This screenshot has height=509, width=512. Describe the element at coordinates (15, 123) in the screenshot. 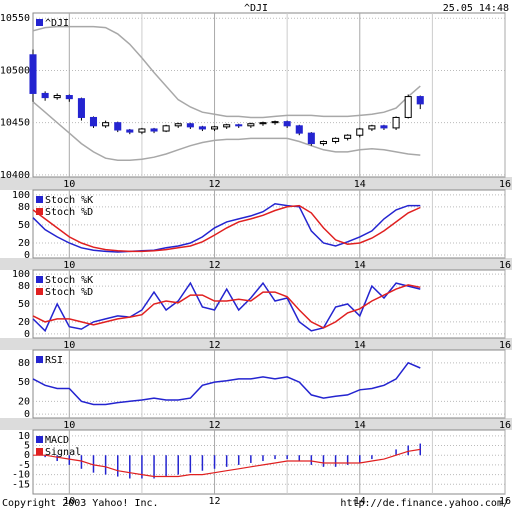

I see `y-tick-label: 10450` at that location.